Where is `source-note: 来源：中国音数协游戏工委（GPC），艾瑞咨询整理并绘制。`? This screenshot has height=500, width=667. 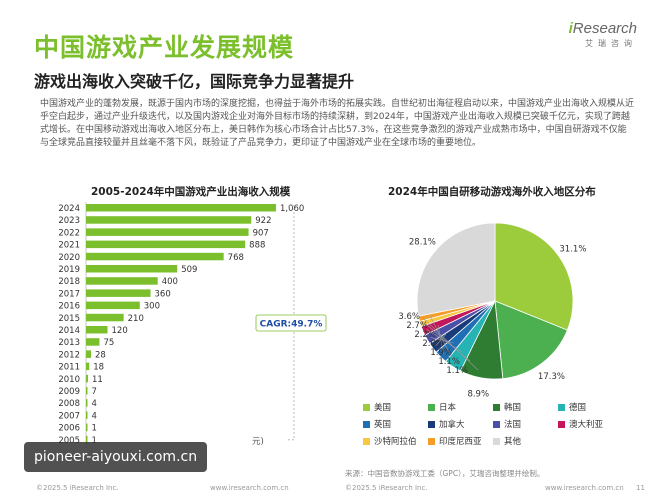 source-note: 来源：中国音数协游戏工委（GPC），艾瑞咨询整理并绘制。 is located at coordinates (445, 473).